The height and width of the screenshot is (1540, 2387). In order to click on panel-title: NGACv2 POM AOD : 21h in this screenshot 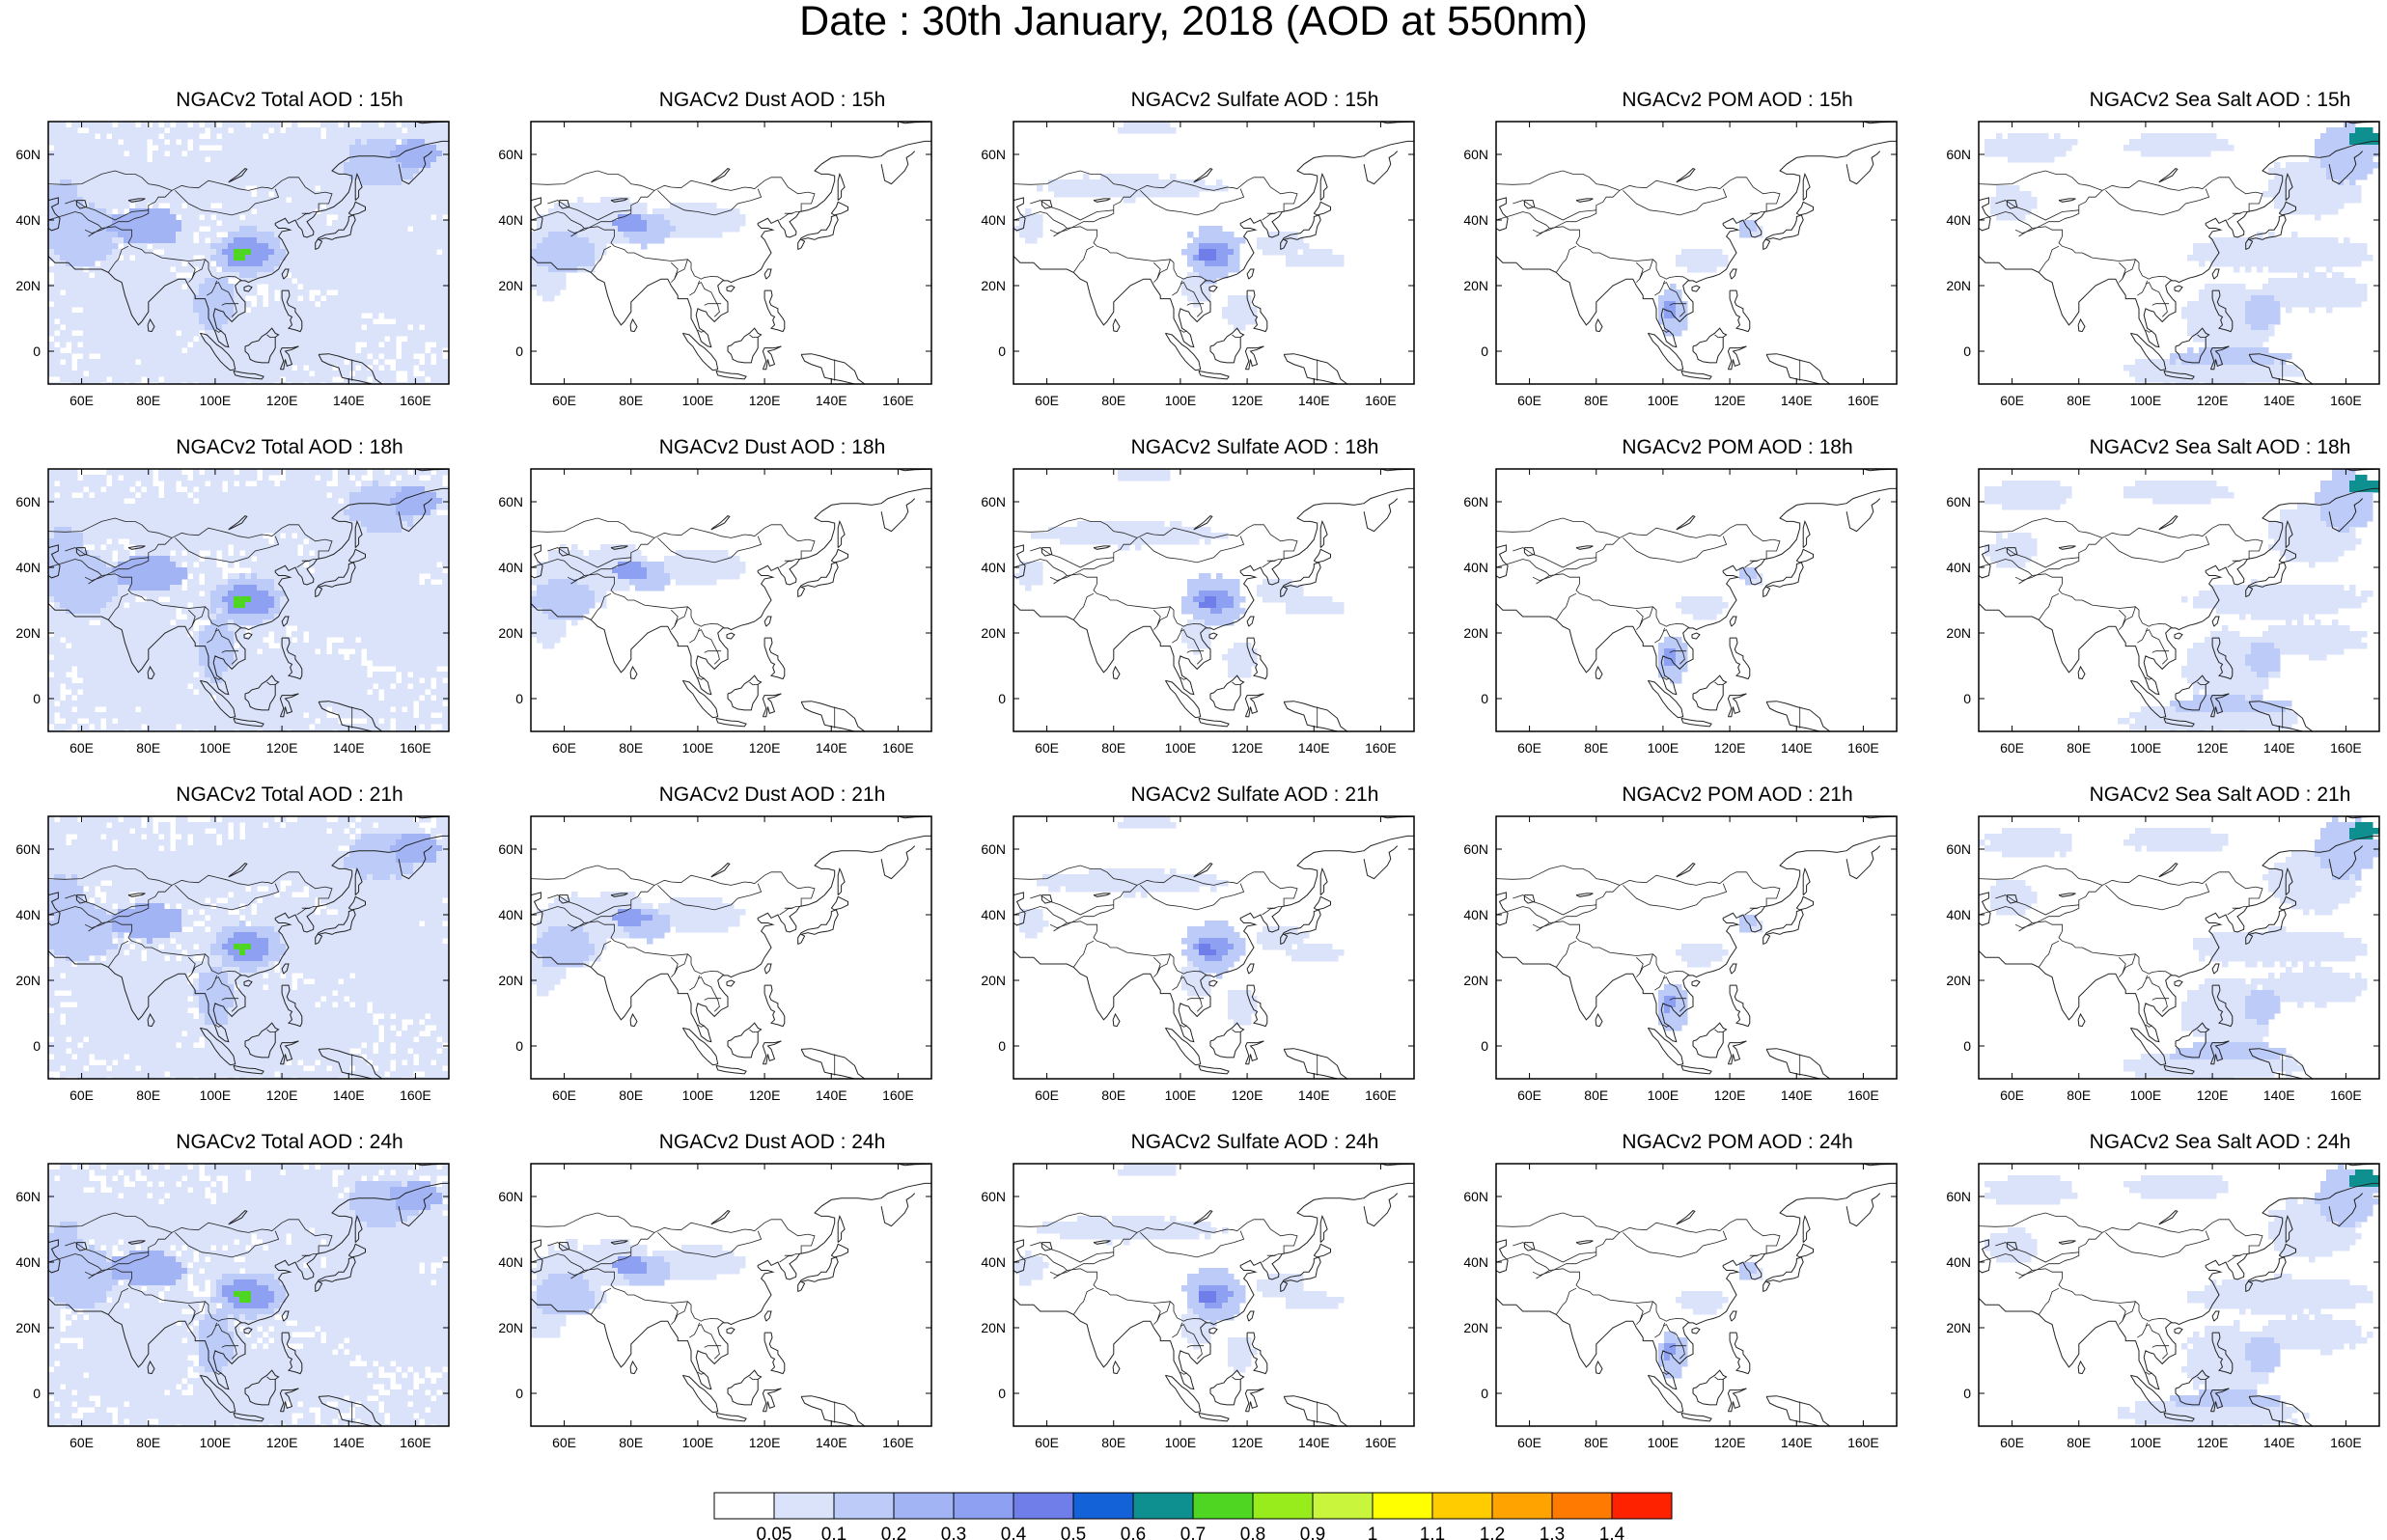, I will do `click(1737, 795)`.